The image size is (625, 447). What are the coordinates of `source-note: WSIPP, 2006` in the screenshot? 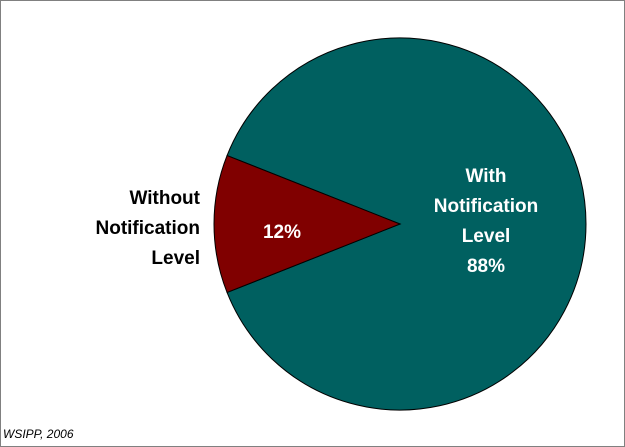 It's located at (38, 434).